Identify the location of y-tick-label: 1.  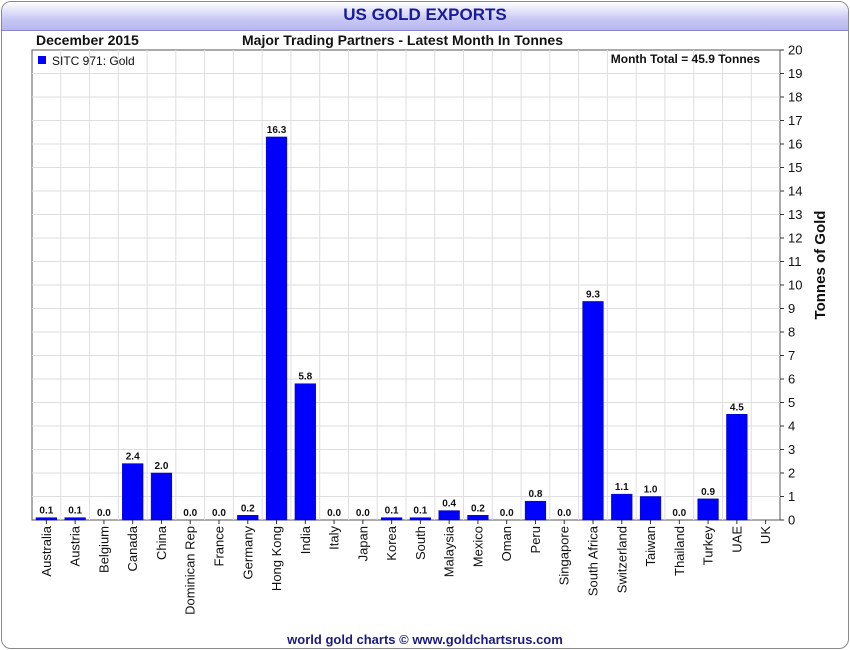
(791, 496).